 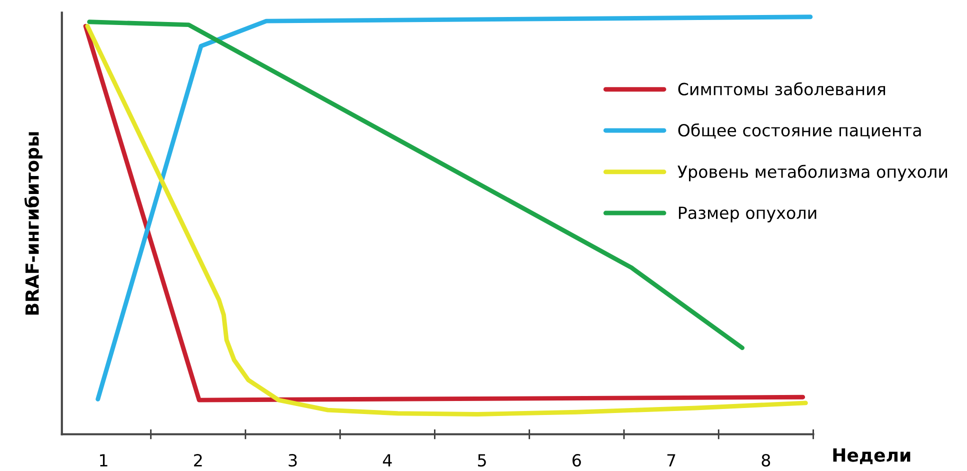 I want to click on legend-label: Общее состояние пациента, so click(x=799, y=131).